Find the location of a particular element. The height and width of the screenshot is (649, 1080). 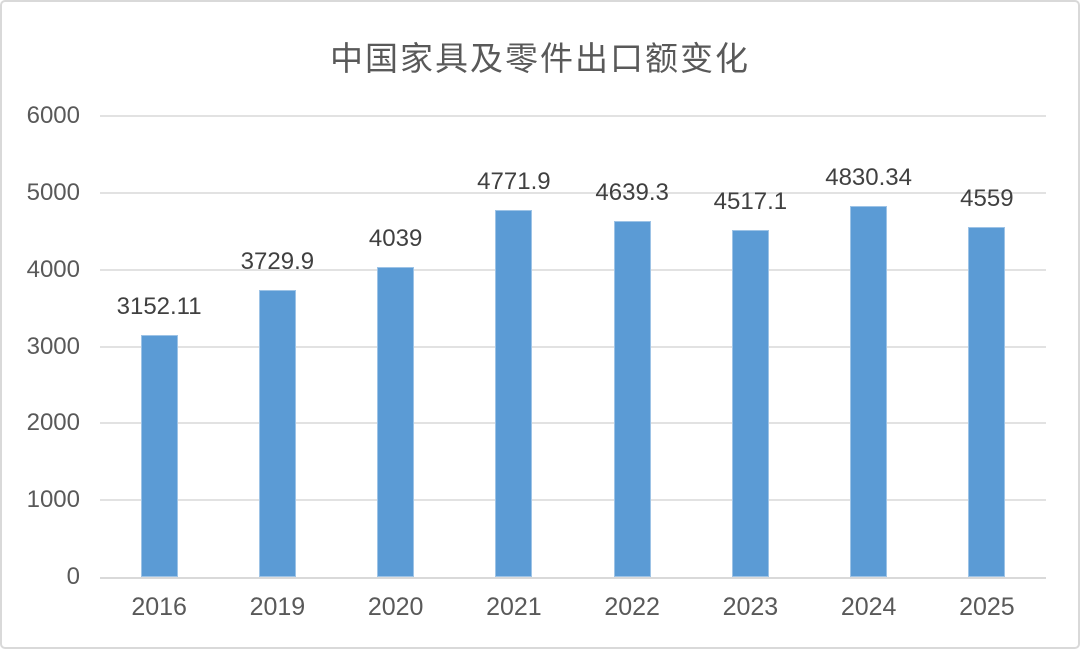

x-tick-label: 2024 is located at coordinates (868, 607).